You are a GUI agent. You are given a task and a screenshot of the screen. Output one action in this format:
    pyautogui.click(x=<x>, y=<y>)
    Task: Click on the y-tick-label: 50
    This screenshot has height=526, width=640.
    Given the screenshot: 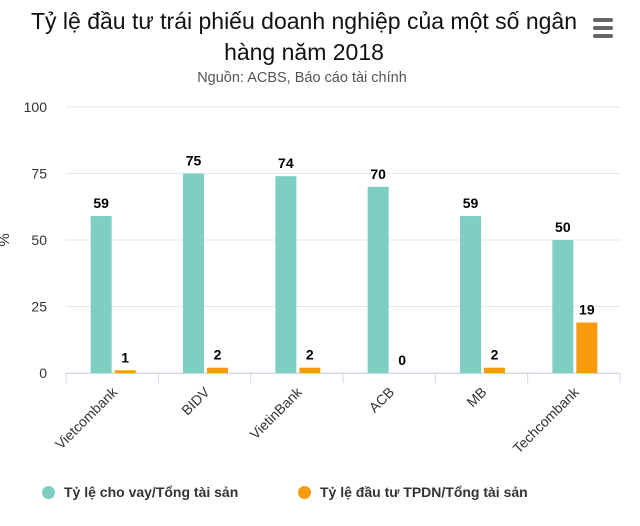 What is the action you would take?
    pyautogui.click(x=39, y=240)
    